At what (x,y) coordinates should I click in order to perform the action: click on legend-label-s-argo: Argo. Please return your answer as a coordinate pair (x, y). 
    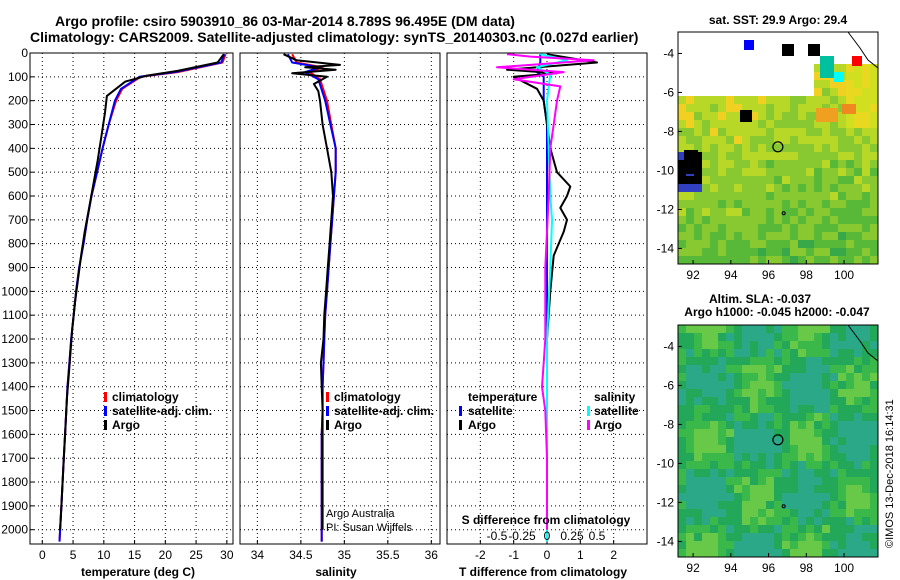
    Looking at the image, I should click on (608, 425).